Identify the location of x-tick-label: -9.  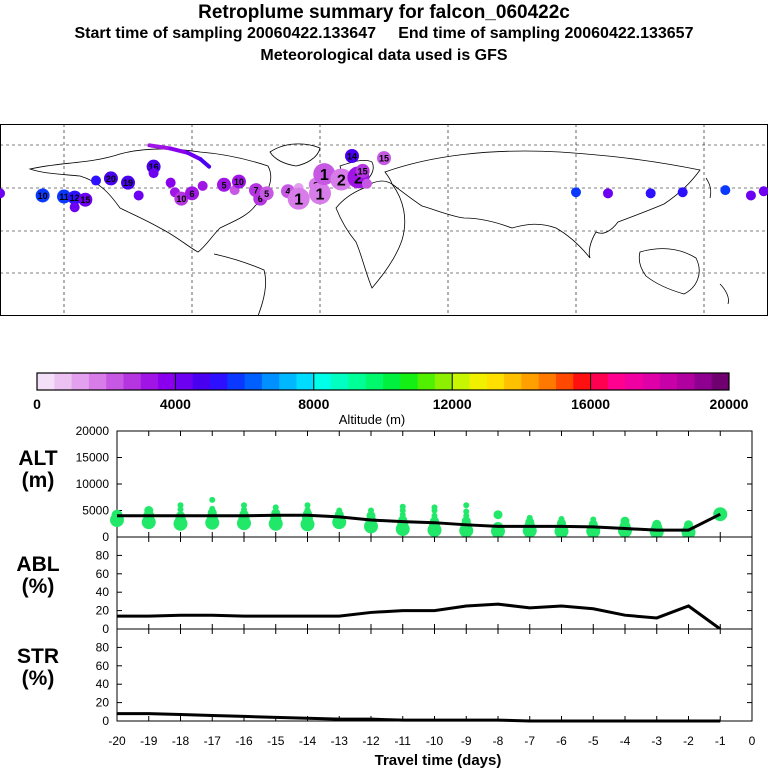
(466, 741).